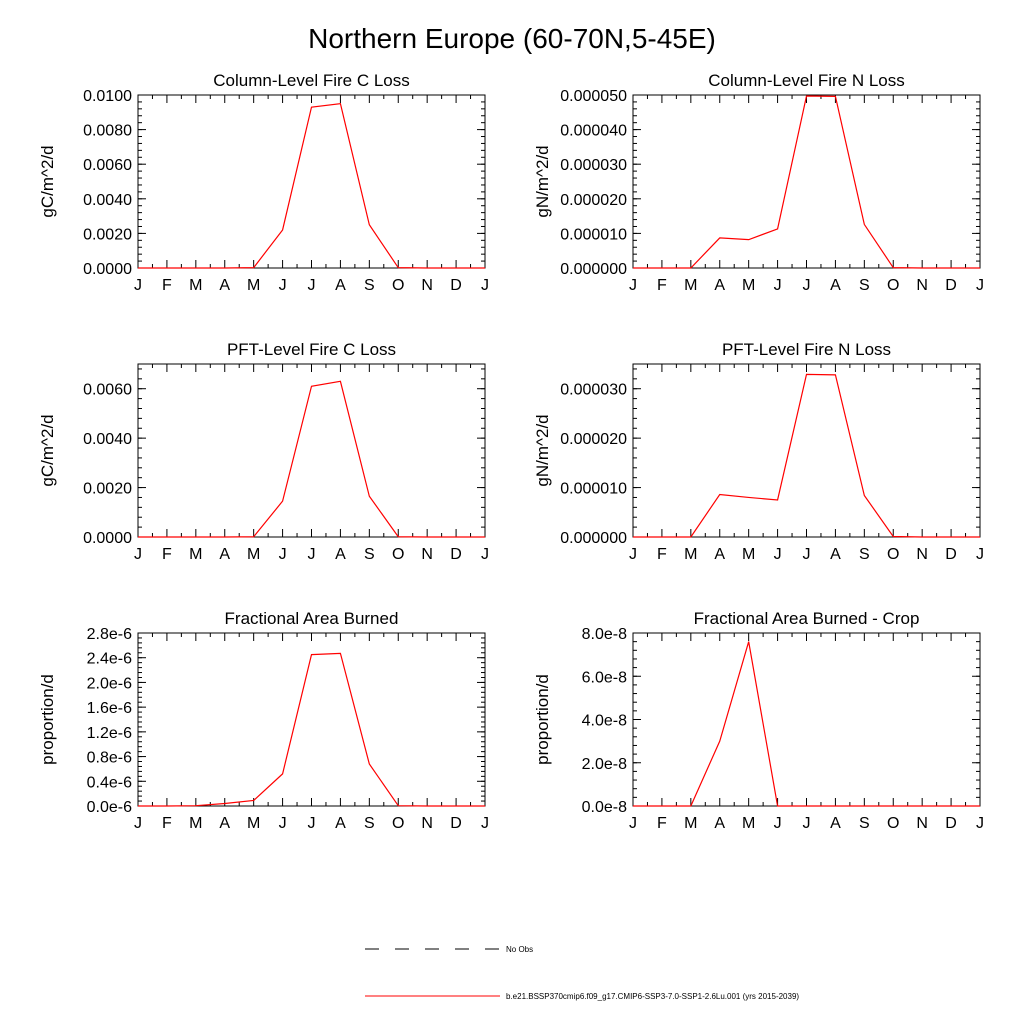 The height and width of the screenshot is (1024, 1024). What do you see at coordinates (604, 764) in the screenshot?
I see `y-tick-label: 2.0e-8` at bounding box center [604, 764].